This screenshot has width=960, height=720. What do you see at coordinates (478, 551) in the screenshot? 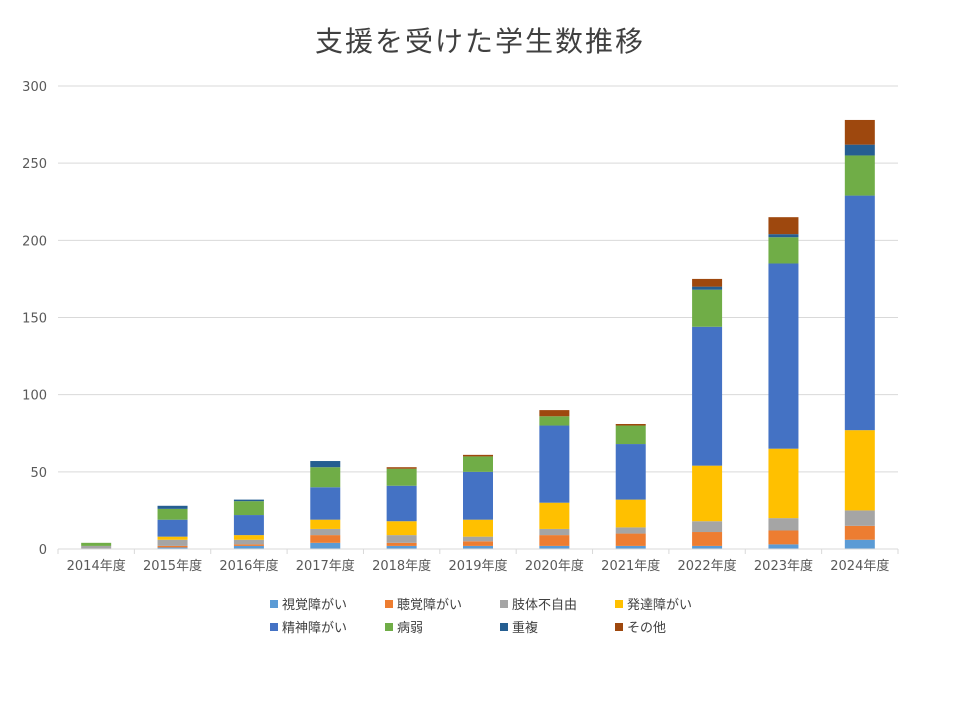
I see `x-axis` at bounding box center [478, 551].